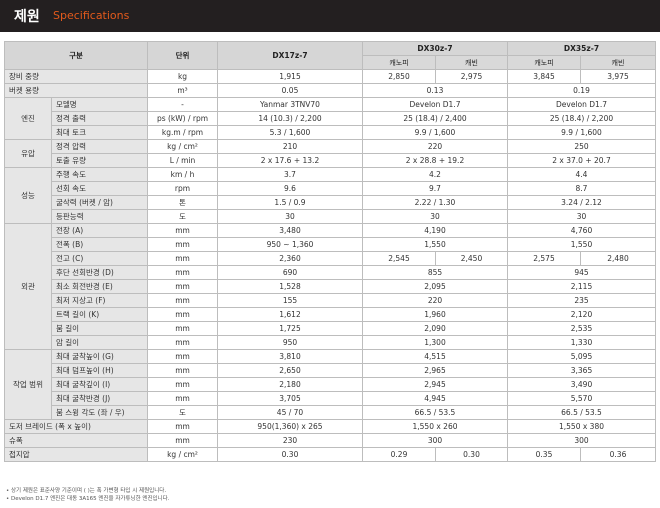 This screenshot has height=508, width=660. I want to click on table-row: 접지압 kg / cm² 0.30 0.29 0.30 0.35 0.36, so click(330, 454).